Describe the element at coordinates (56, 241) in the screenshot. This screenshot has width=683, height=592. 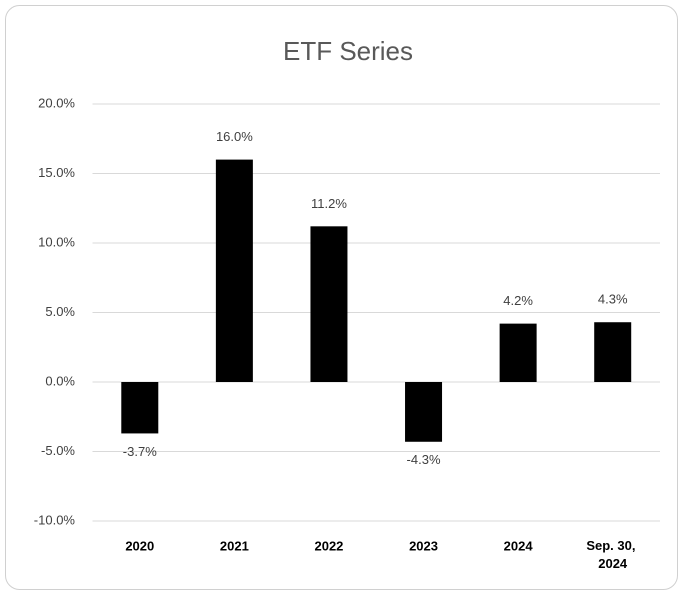
I see `y-tick-label: 10.0%` at that location.